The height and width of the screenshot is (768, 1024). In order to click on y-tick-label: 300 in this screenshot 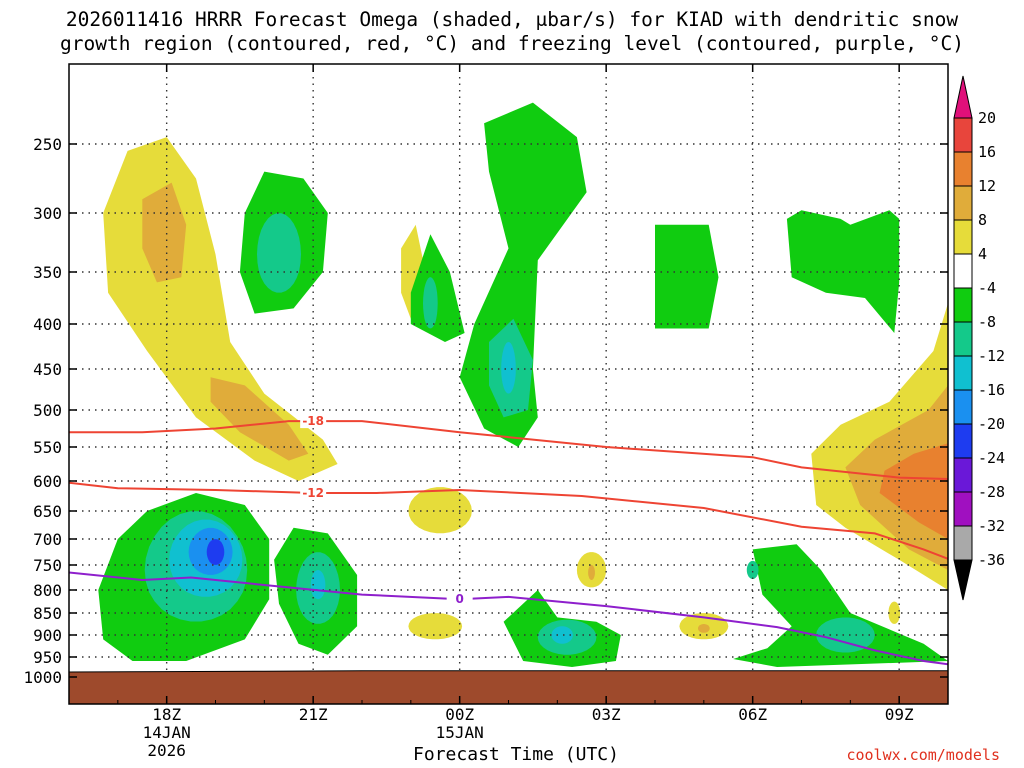, I will do `click(47, 213)`.